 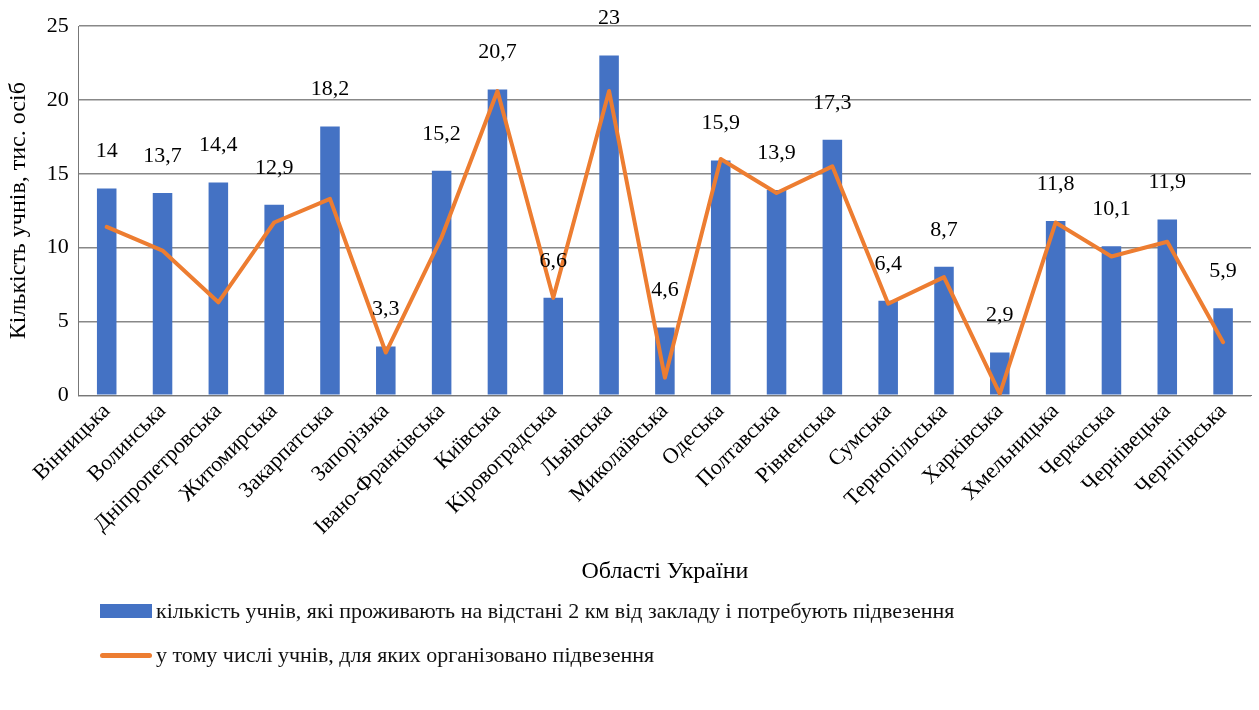 I want to click on text: 13,9, so click(x=776, y=151).